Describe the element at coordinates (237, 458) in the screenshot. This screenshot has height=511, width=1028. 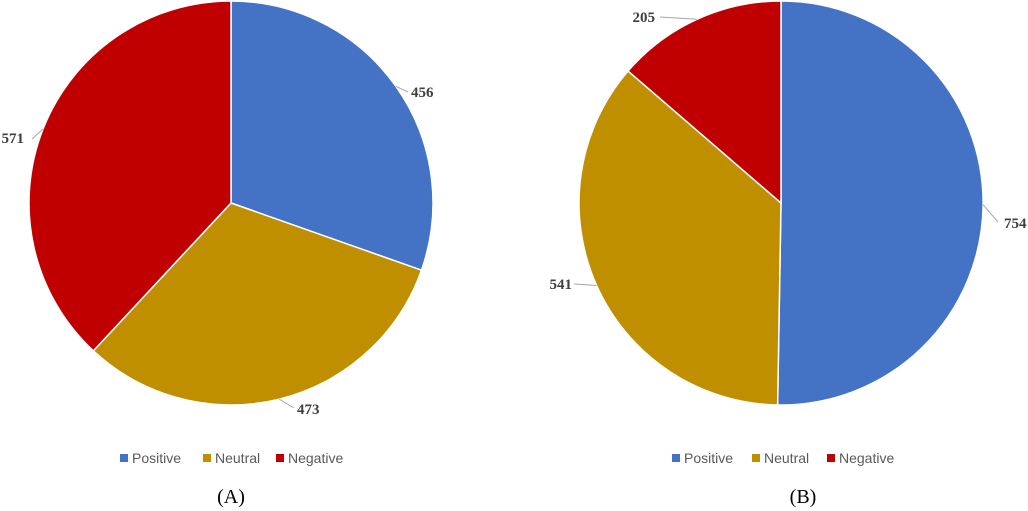
I see `pie-a-legend-label-neutral: Neutral` at that location.